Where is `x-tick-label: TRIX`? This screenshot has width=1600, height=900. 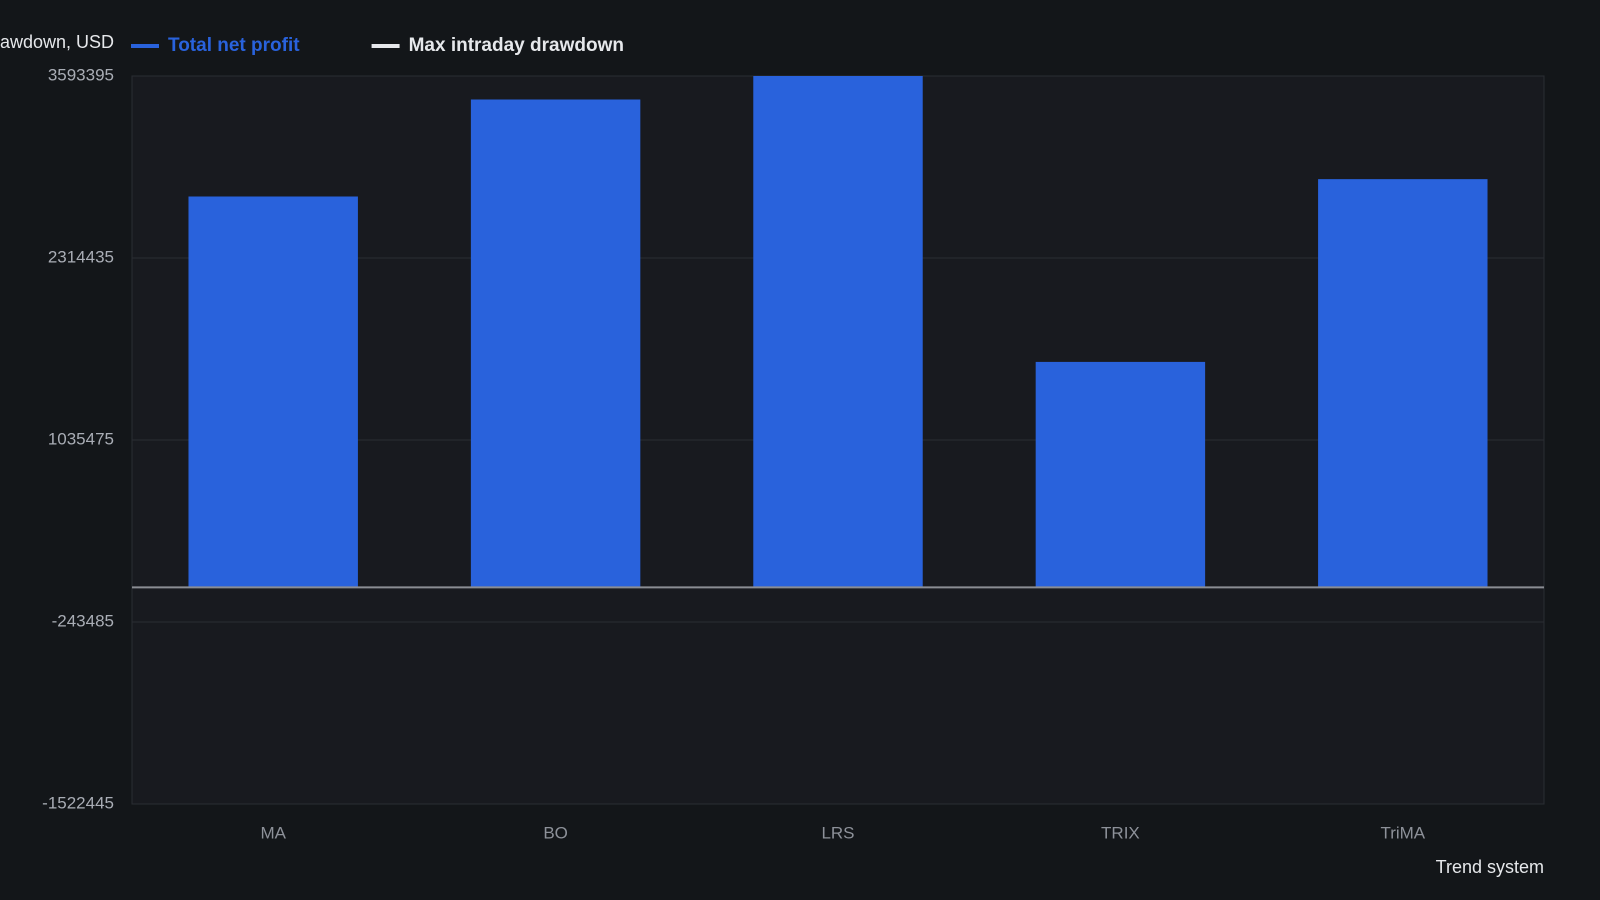
x-tick-label: TRIX is located at coordinates (1120, 832).